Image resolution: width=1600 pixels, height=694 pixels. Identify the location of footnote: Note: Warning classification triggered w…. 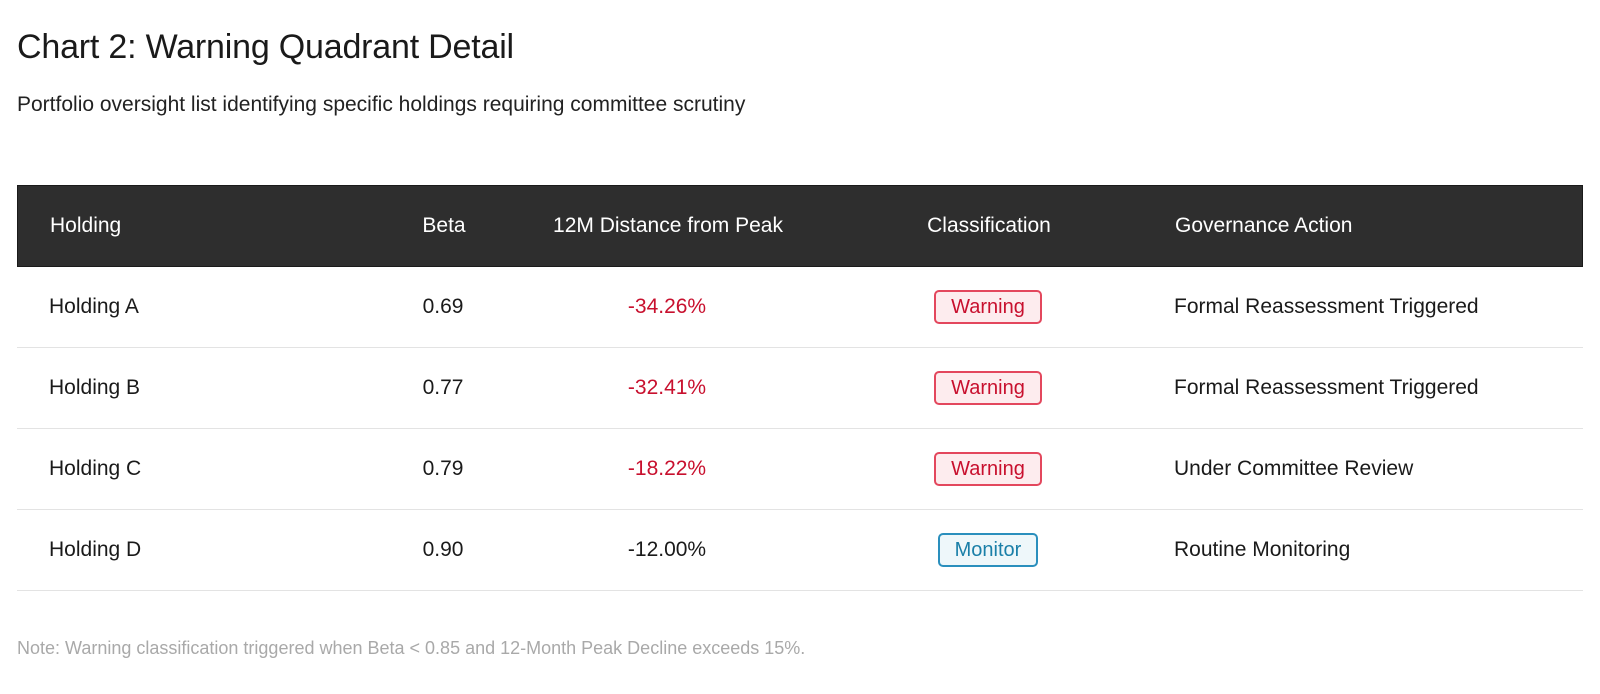
(411, 648).